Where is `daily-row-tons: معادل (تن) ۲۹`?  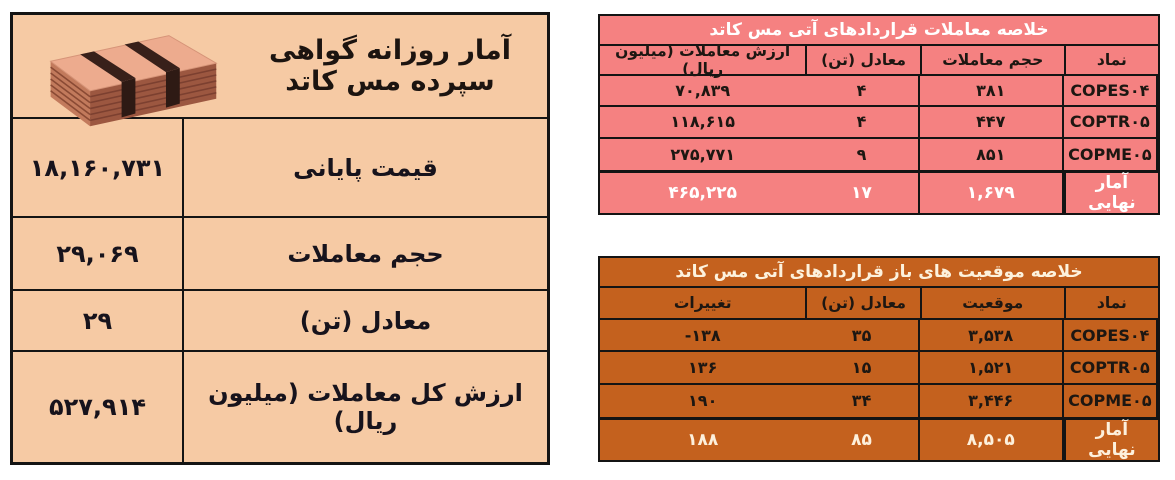
daily-row-tons: معادل (تن) ۲۹ is located at coordinates (280, 321).